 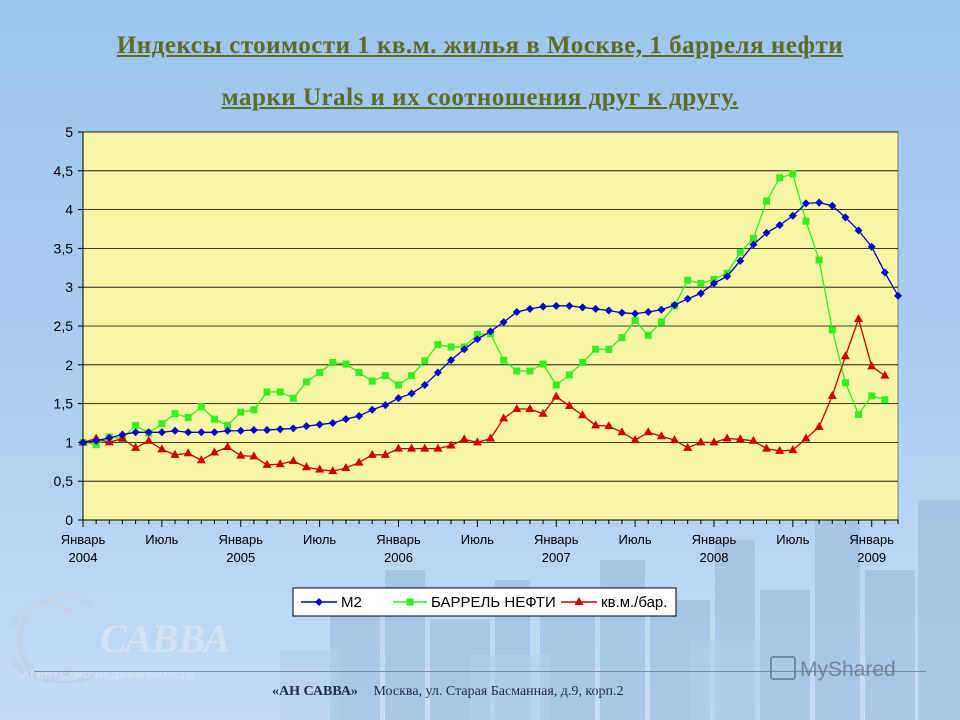 What do you see at coordinates (240, 557) in the screenshot?
I see `x-tick-year-label: 2005` at bounding box center [240, 557].